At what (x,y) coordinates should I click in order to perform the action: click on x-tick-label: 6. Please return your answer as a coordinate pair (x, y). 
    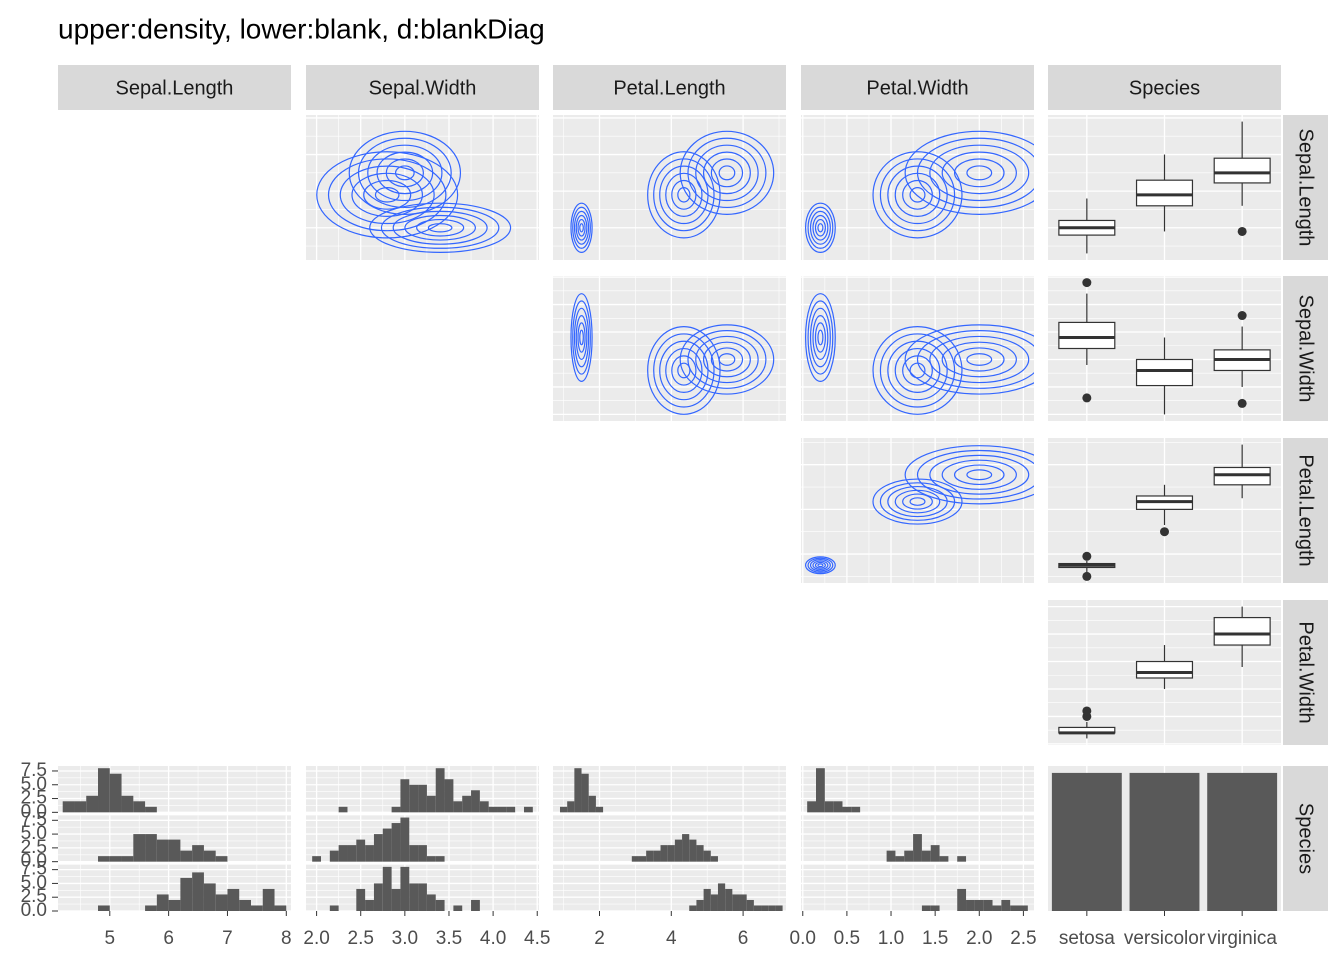
    Looking at the image, I should click on (168, 938).